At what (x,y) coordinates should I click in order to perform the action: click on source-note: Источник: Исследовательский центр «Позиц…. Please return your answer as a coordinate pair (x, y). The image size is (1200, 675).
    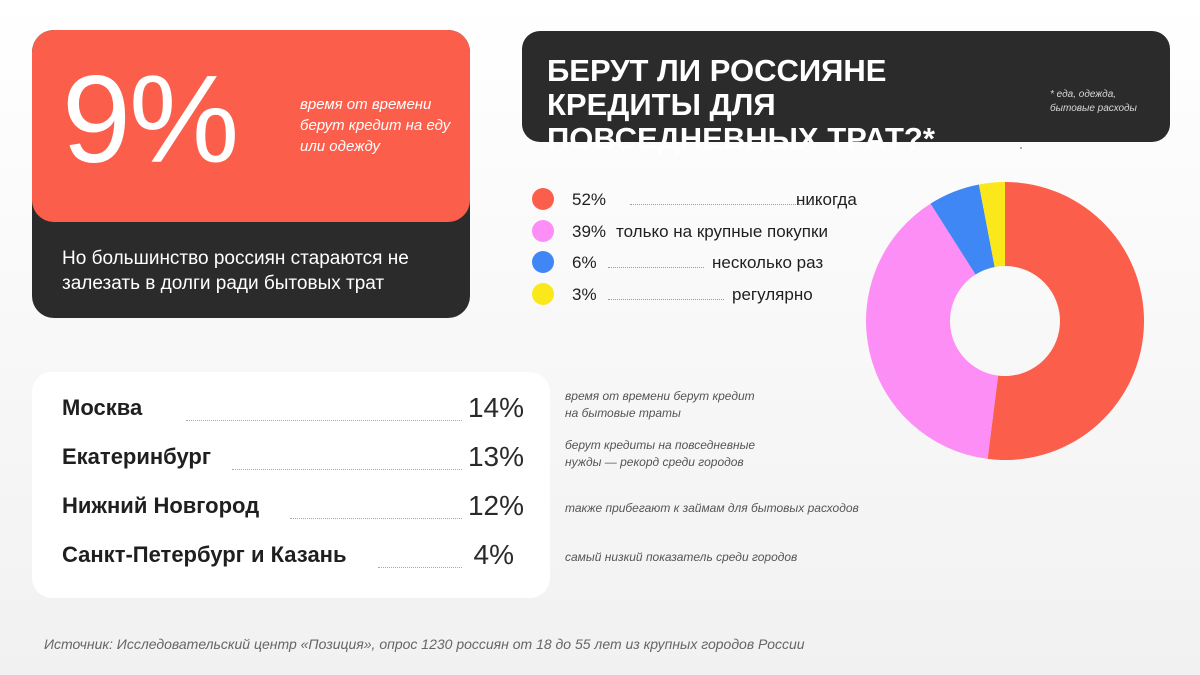
    Looking at the image, I should click on (424, 644).